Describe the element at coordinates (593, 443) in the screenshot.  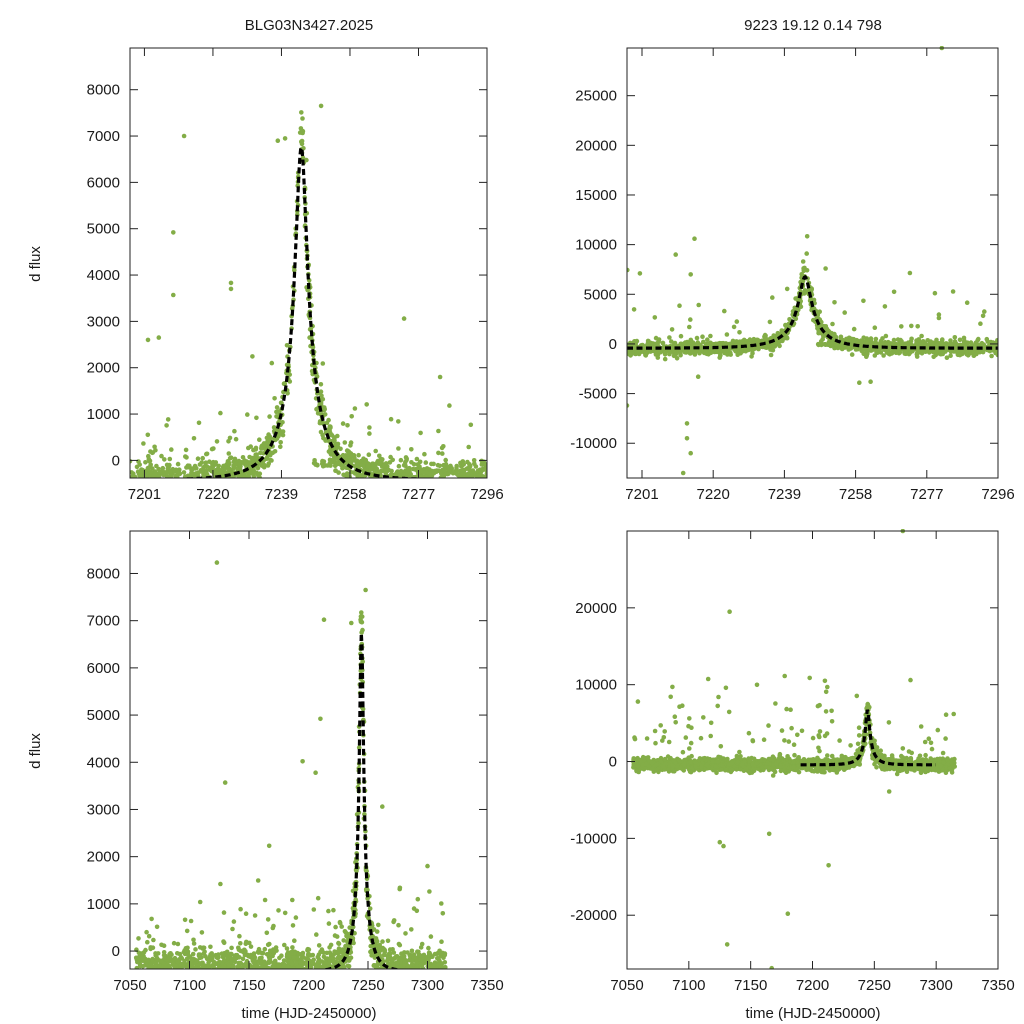
I see `y-tick-label: -10000` at that location.